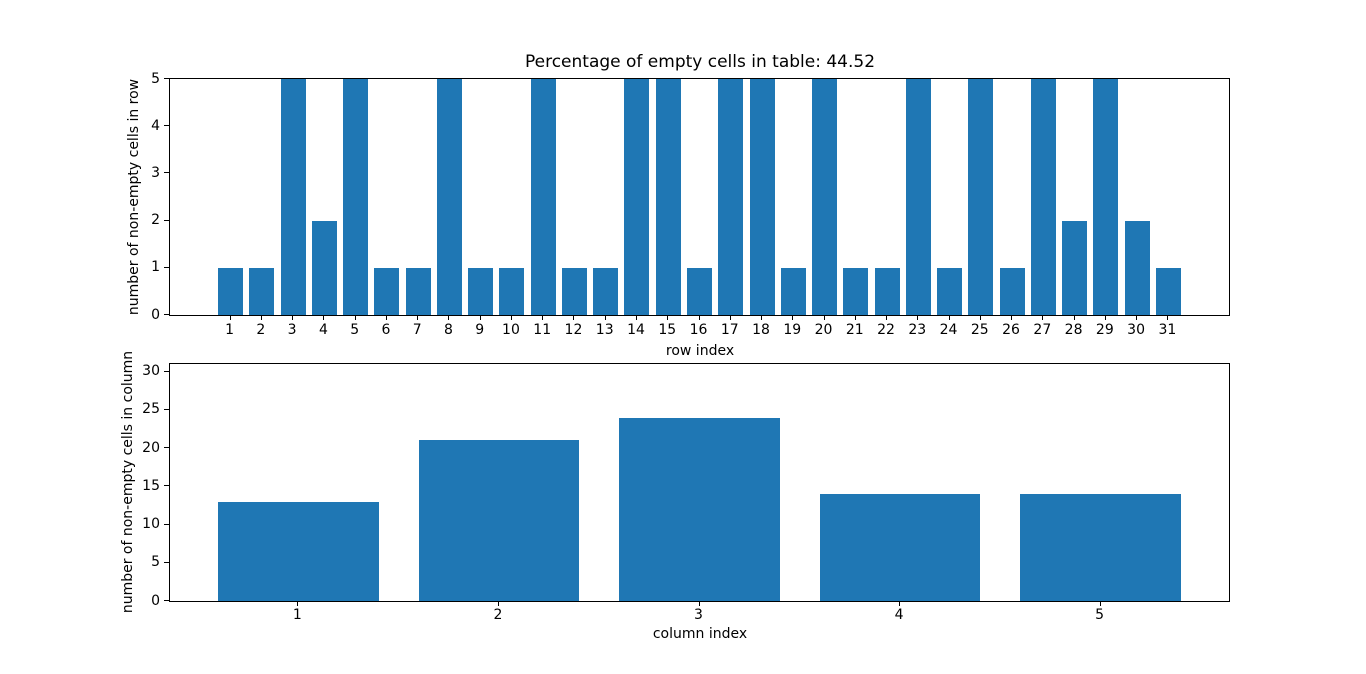 The width and height of the screenshot is (1366, 674). I want to click on row-x-tick-label: 28, so click(1073, 330).